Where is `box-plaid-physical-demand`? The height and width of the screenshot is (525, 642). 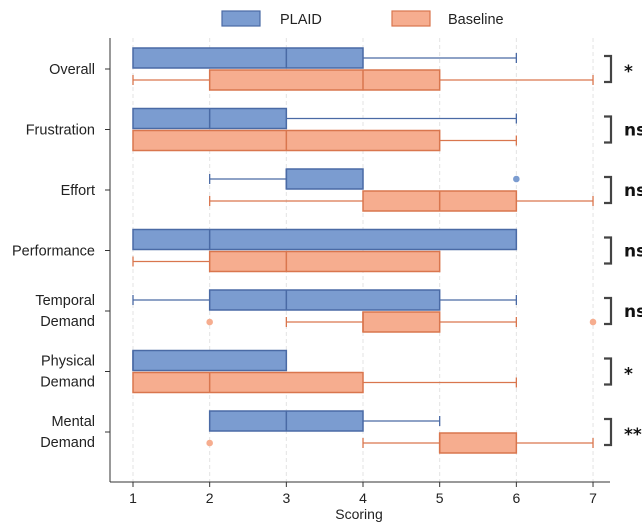
box-plaid-physical-demand is located at coordinates (210, 360).